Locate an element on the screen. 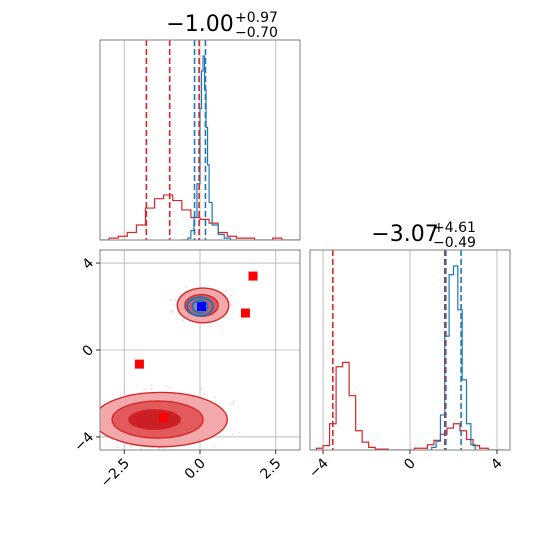  y-tick-label-contour-2: 4 is located at coordinates (89, 264).